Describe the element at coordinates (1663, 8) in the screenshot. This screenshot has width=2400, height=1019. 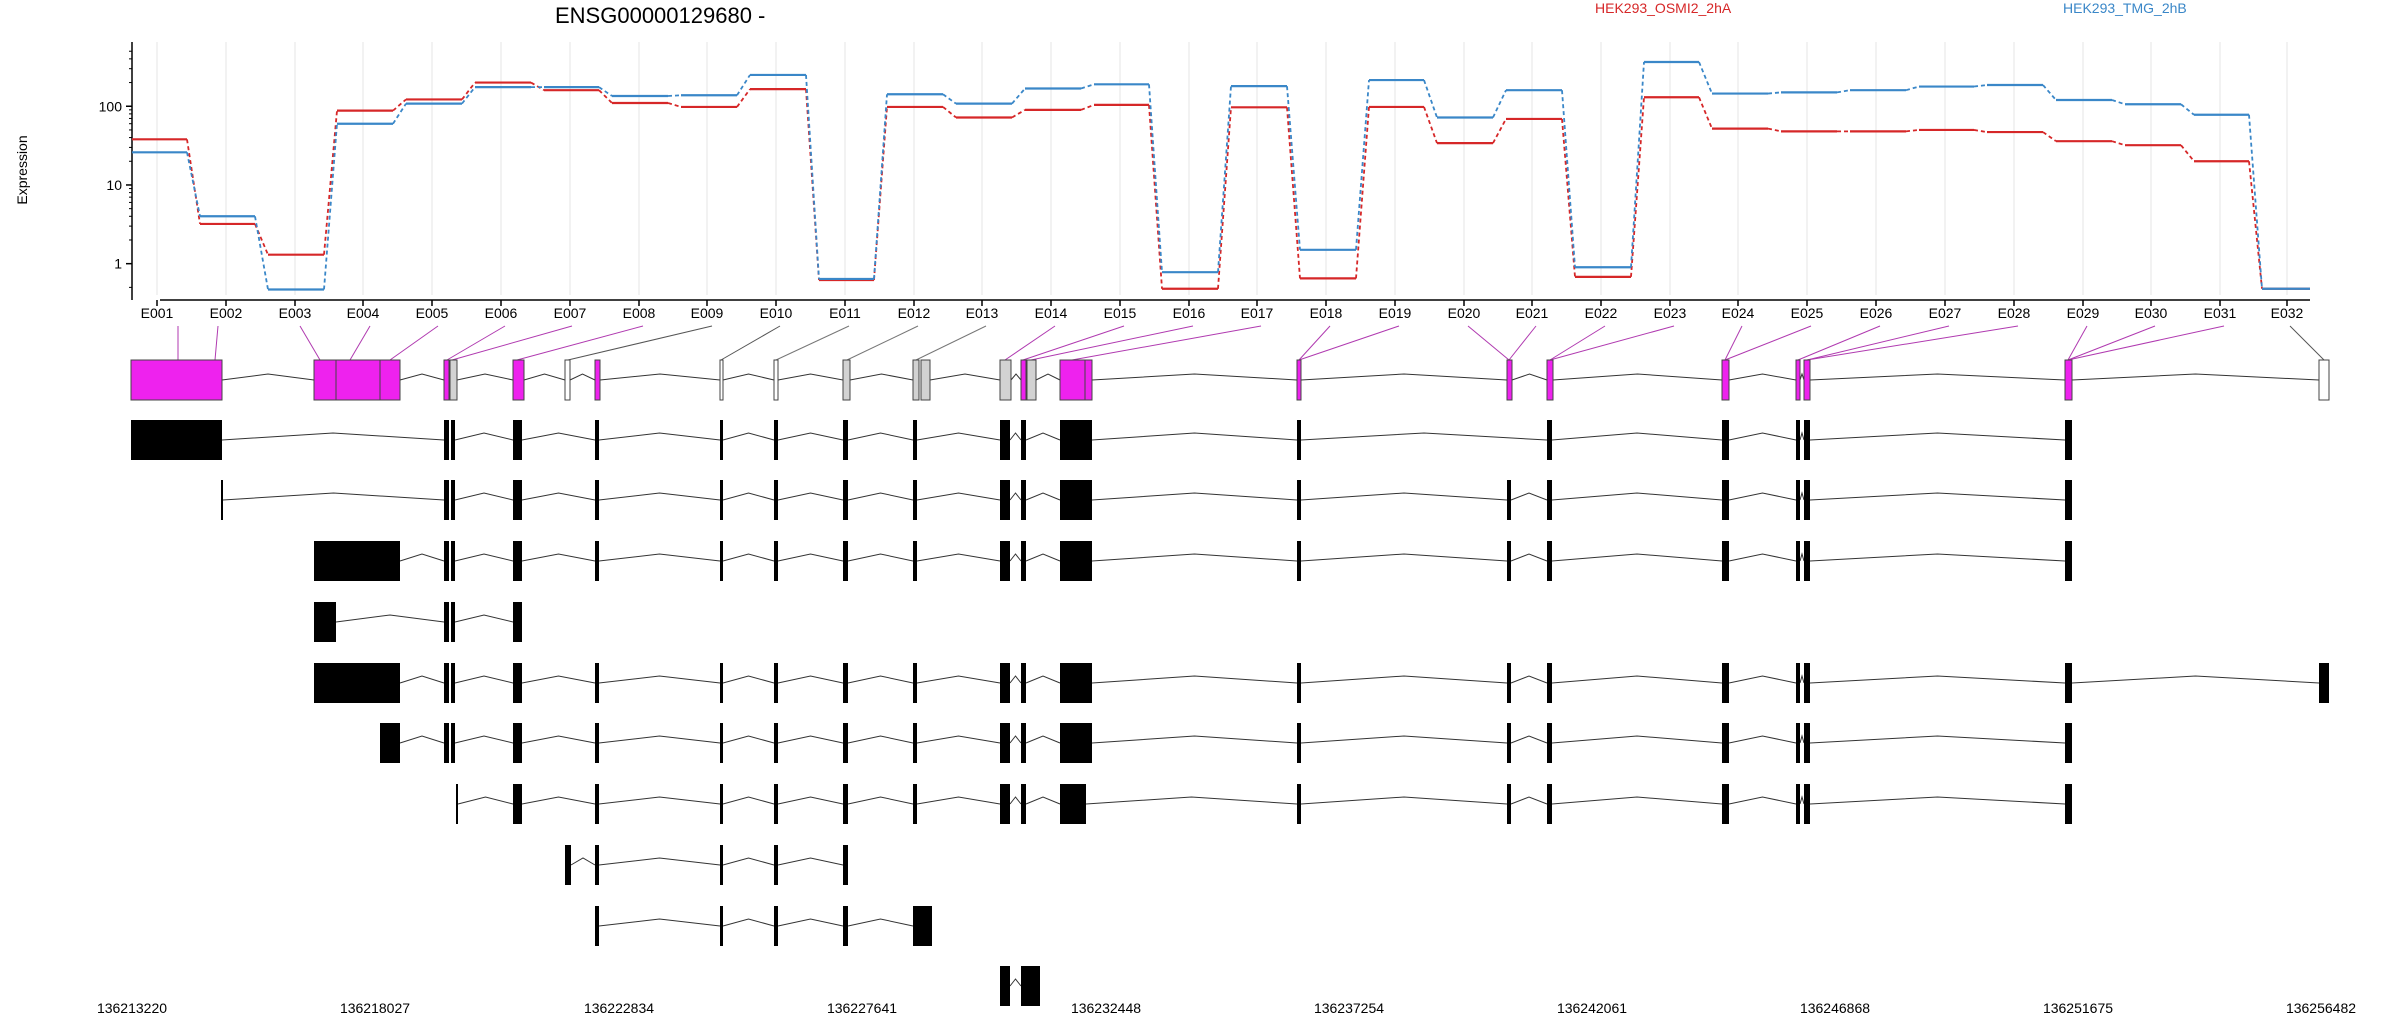
I see `legend-series-1: HEK293_OSMI2_2hA` at that location.